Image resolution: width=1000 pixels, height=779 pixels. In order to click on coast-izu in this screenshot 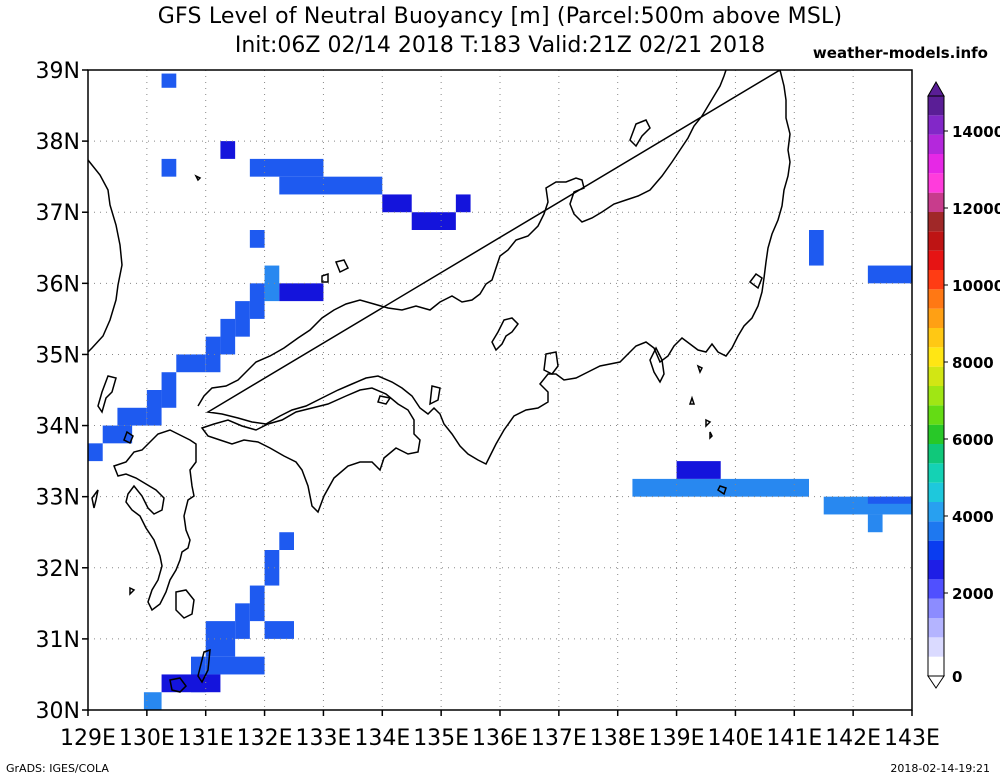, I will do `click(657, 365)`.